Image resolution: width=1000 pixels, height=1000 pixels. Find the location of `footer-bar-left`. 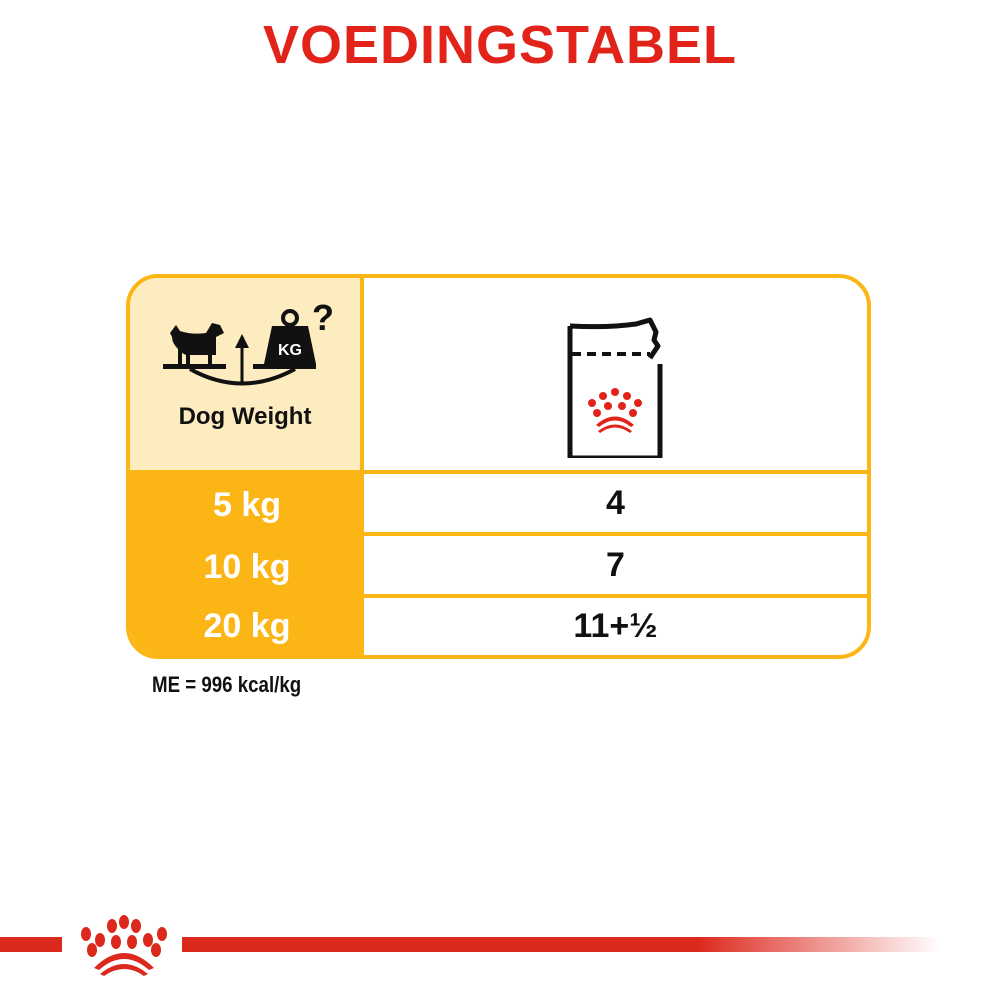

footer-bar-left is located at coordinates (31, 944).